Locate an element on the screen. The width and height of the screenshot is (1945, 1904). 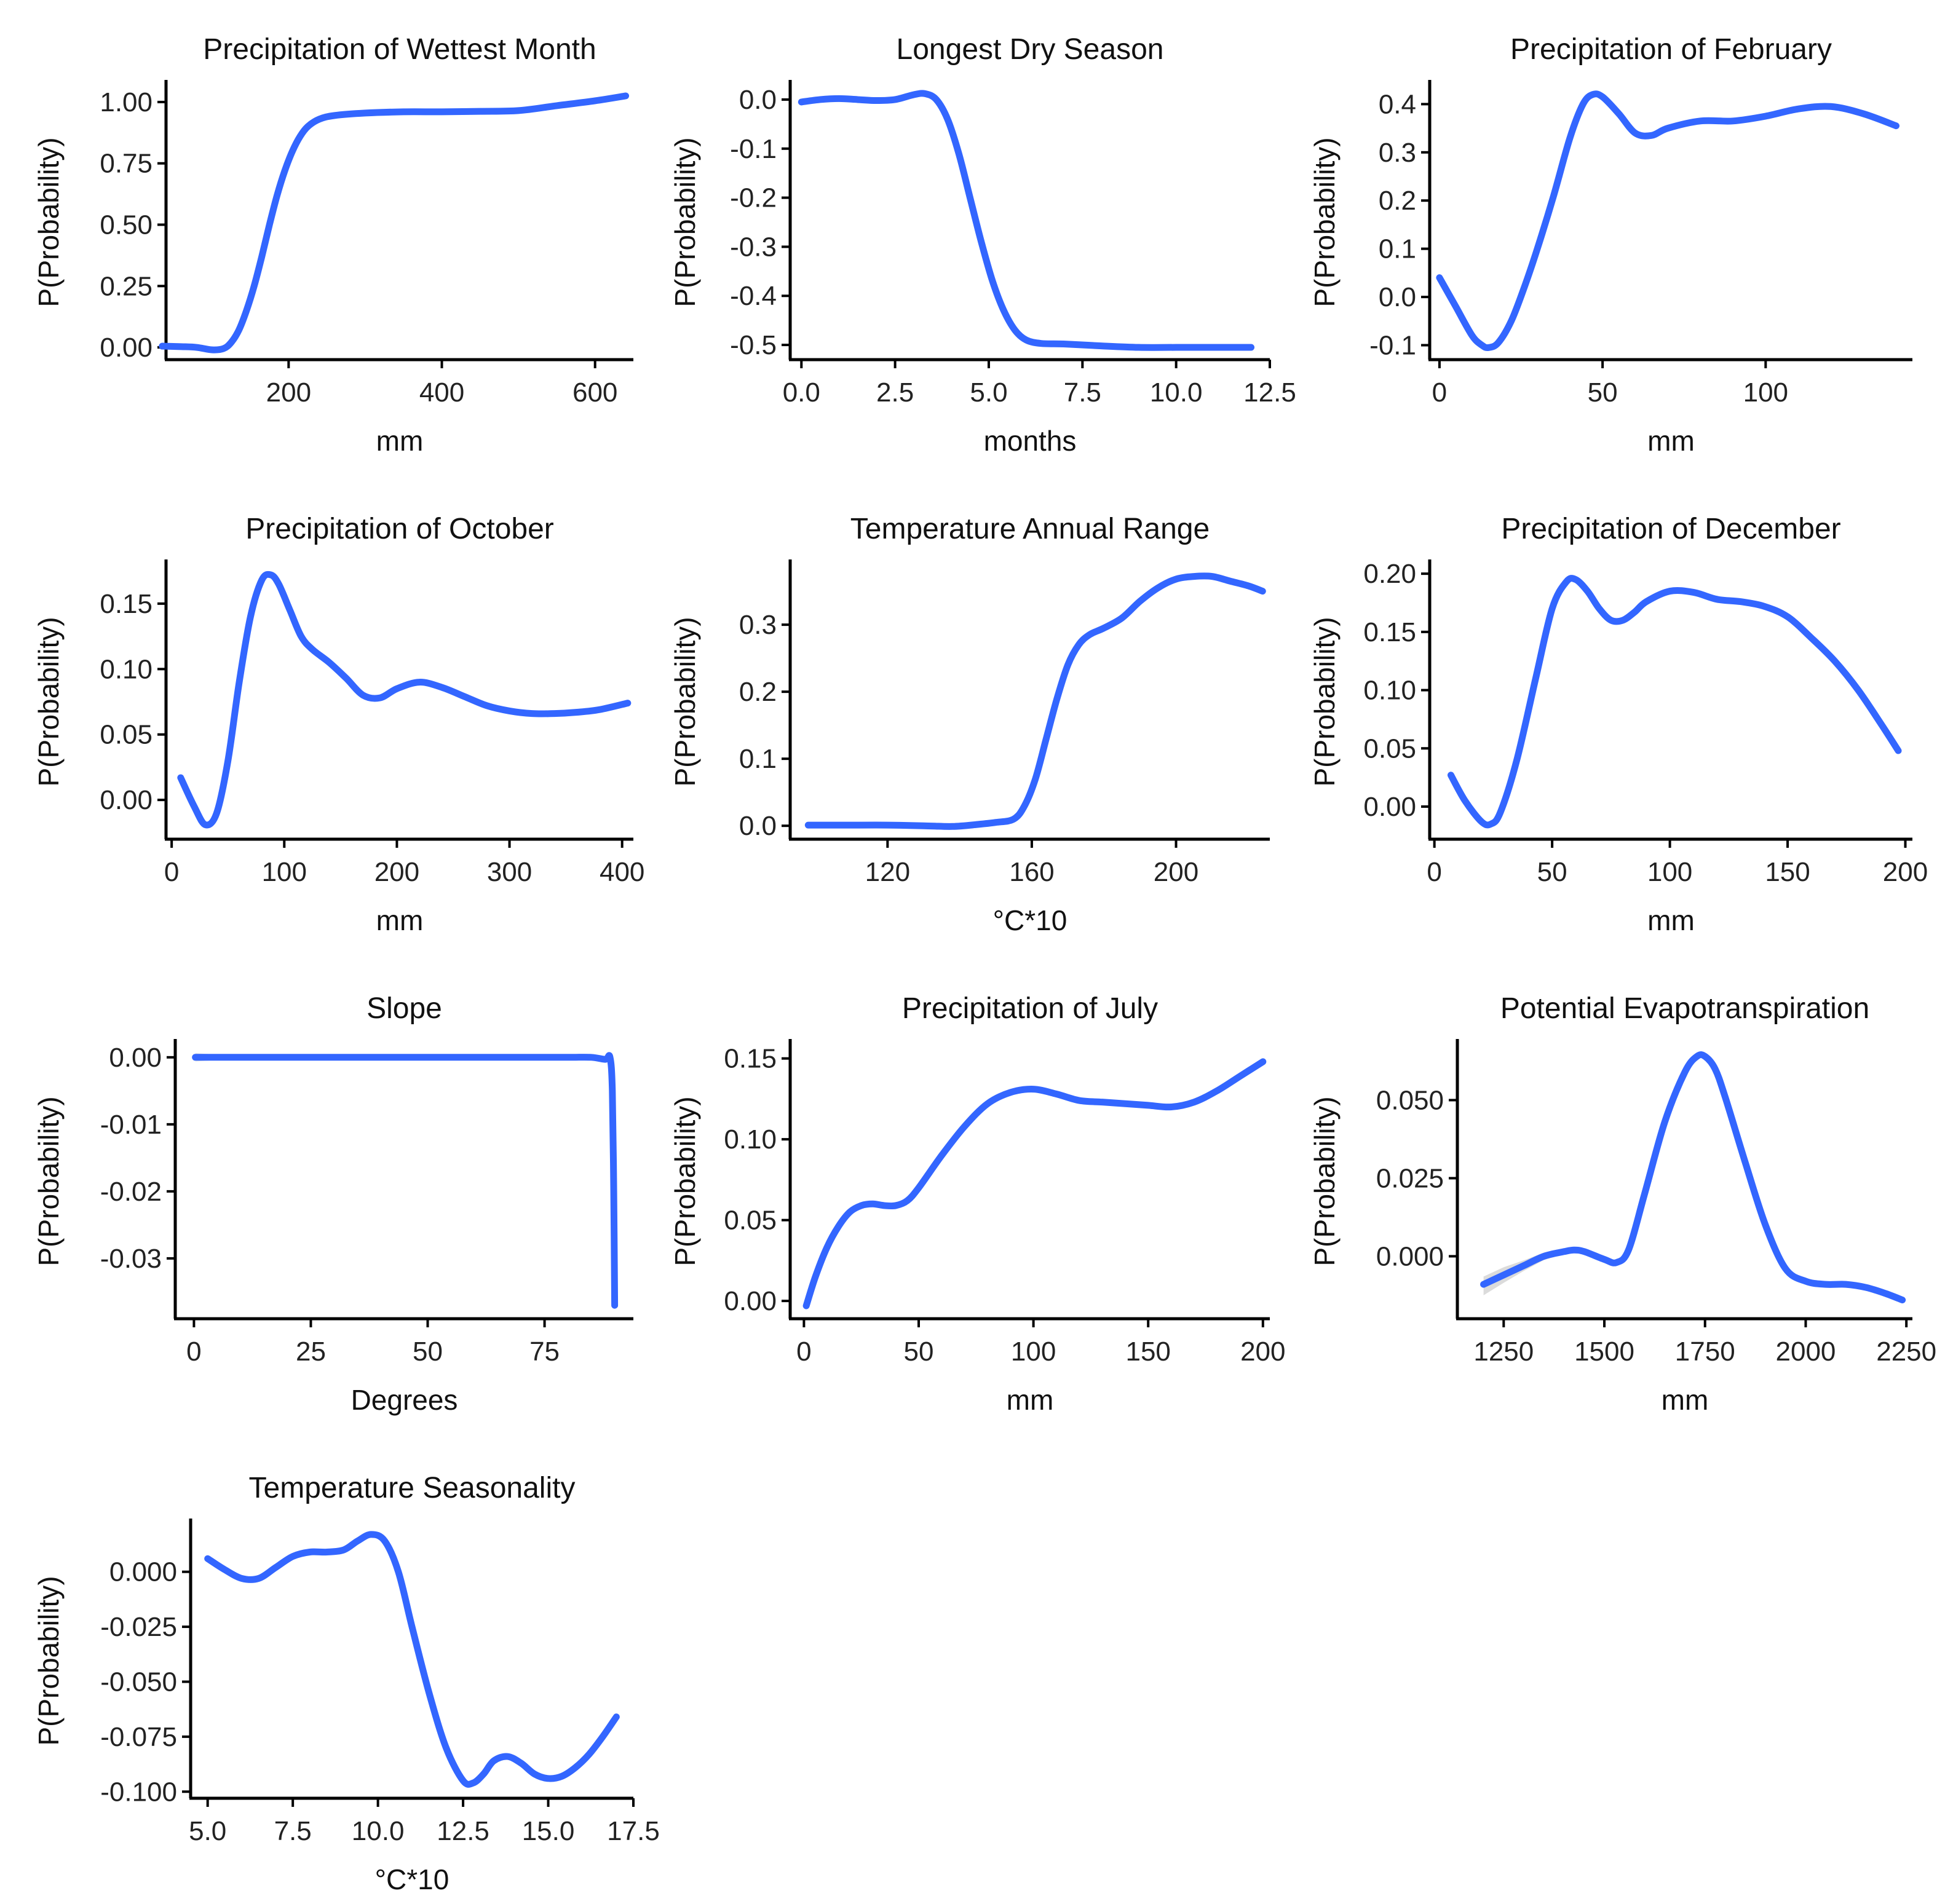
y-tick-label: 0.0 is located at coordinates (1397, 297).